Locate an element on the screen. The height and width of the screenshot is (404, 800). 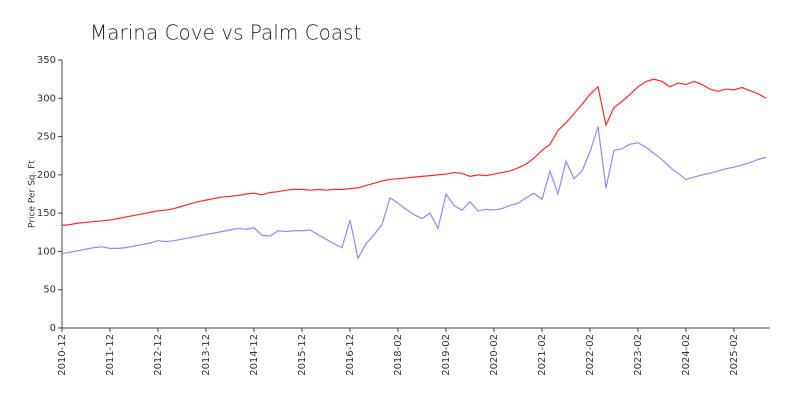
x-tick-label: 2018-02 is located at coordinates (398, 355).